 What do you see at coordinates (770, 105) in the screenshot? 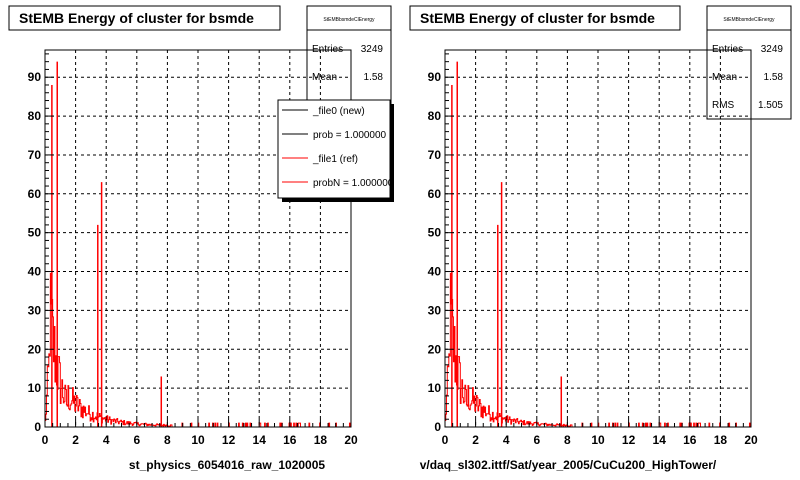
I see `stats-rms-value: 1.505` at bounding box center [770, 105].